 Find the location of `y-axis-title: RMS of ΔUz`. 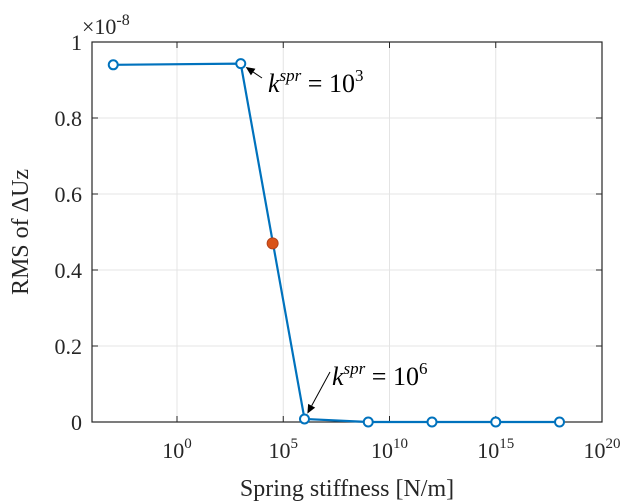

y-axis-title: RMS of ΔUz is located at coordinates (21, 232).